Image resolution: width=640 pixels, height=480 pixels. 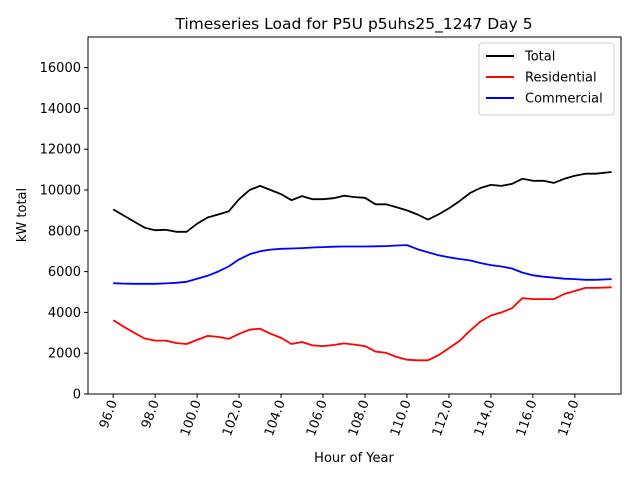 What do you see at coordinates (275, 418) in the screenshot?
I see `x-tick-label: 104.0` at bounding box center [275, 418].